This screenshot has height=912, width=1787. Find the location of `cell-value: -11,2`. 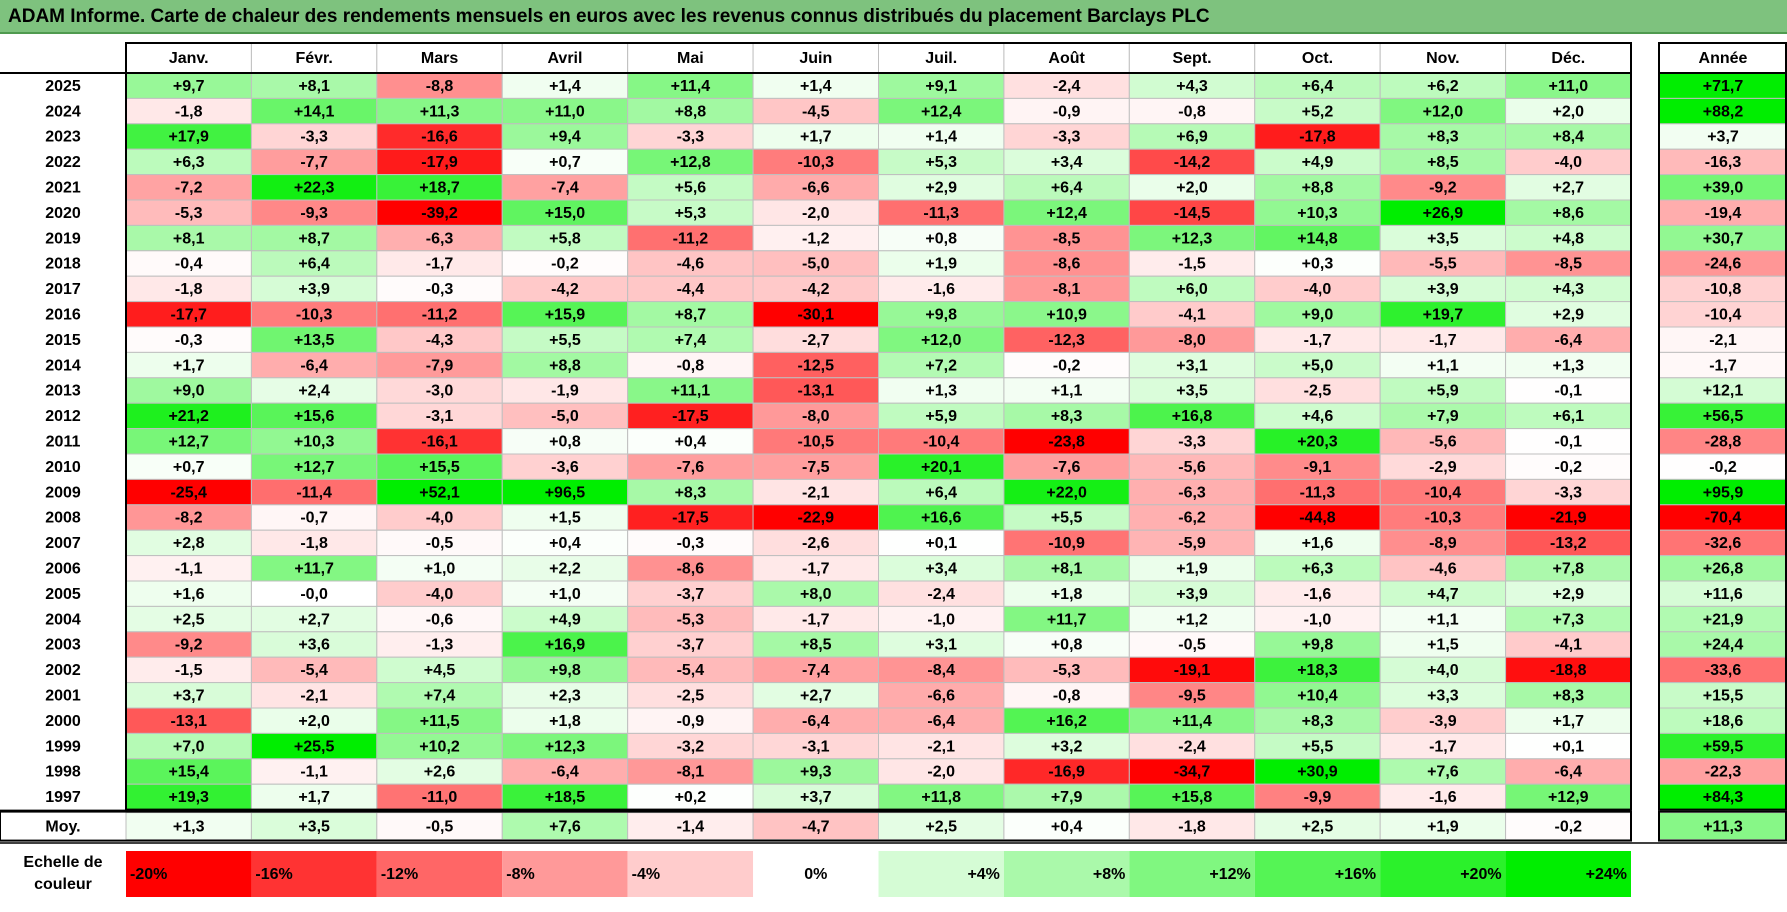

cell-value: -11,2 is located at coordinates (691, 238).